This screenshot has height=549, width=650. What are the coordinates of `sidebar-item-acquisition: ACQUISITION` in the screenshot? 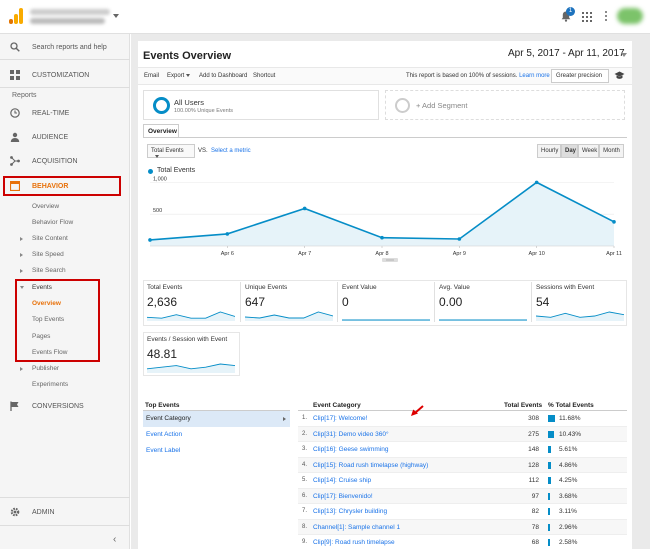 It's located at (65, 161).